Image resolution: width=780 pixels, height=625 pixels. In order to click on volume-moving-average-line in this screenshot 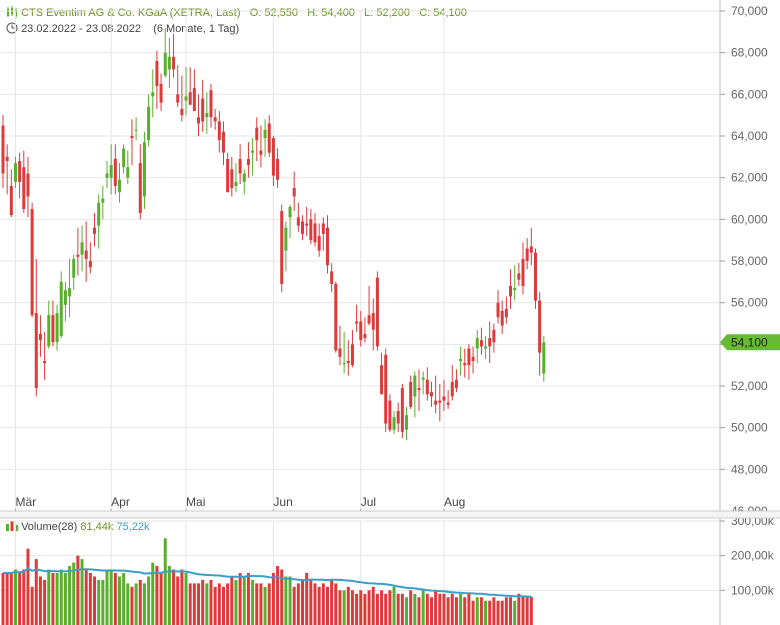, I will do `click(267, 582)`.